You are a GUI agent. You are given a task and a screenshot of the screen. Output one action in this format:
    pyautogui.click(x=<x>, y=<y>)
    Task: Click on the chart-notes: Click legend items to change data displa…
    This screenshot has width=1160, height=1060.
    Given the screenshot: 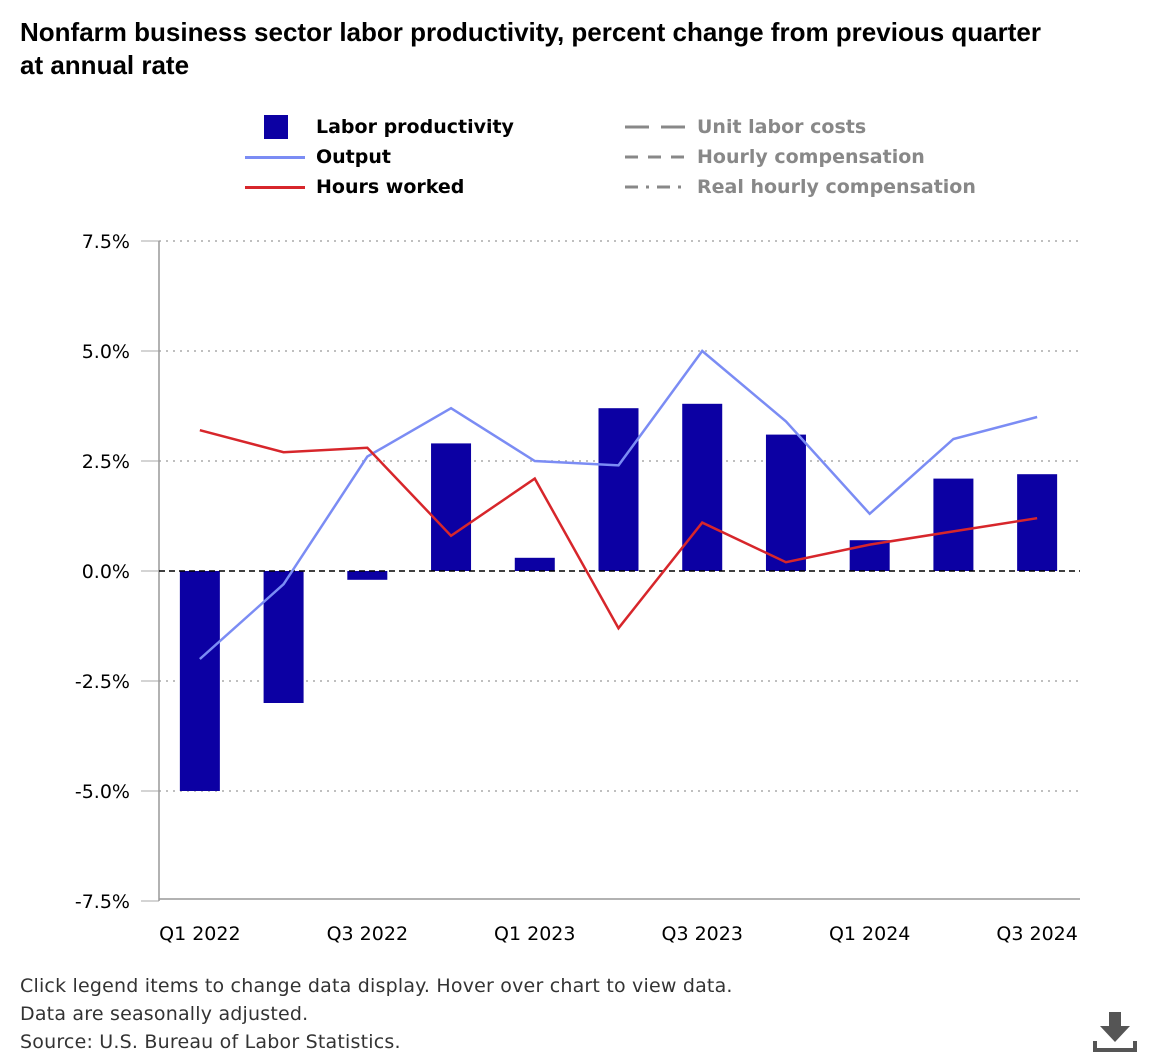 What is the action you would take?
    pyautogui.click(x=376, y=1014)
    